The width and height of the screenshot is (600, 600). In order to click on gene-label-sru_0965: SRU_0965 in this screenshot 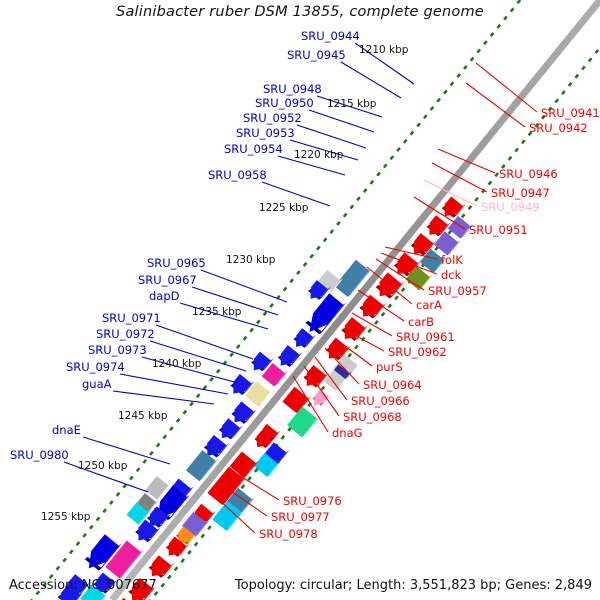, I will do `click(176, 263)`.